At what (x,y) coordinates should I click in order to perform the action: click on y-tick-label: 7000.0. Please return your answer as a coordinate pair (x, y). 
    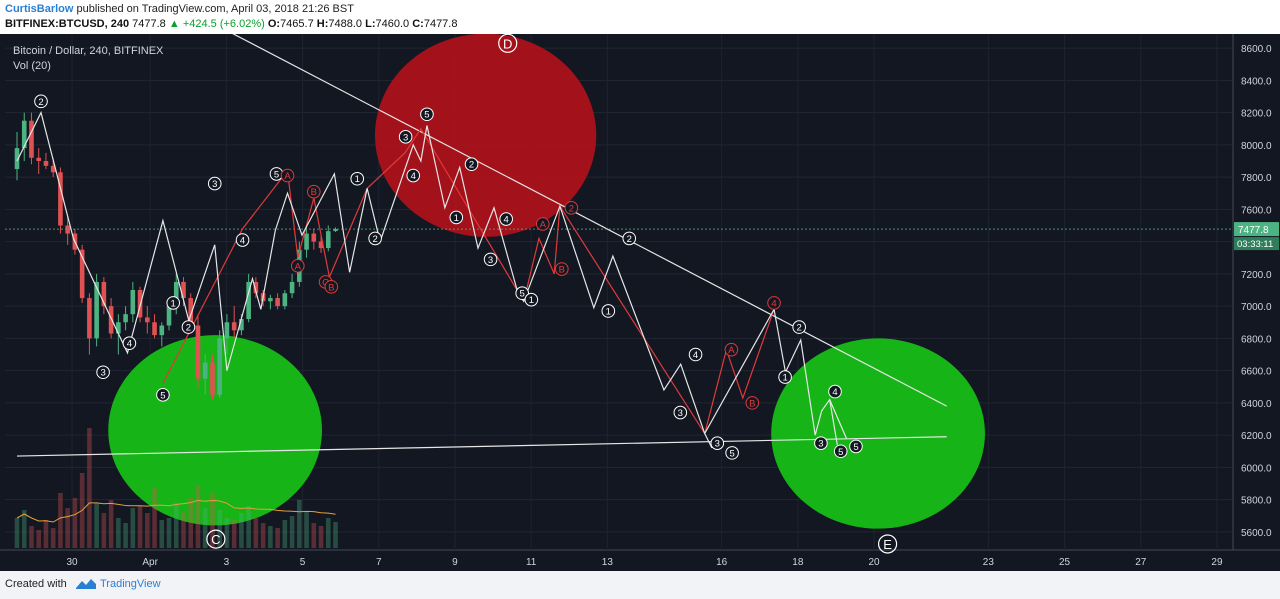
    Looking at the image, I should click on (1256, 307).